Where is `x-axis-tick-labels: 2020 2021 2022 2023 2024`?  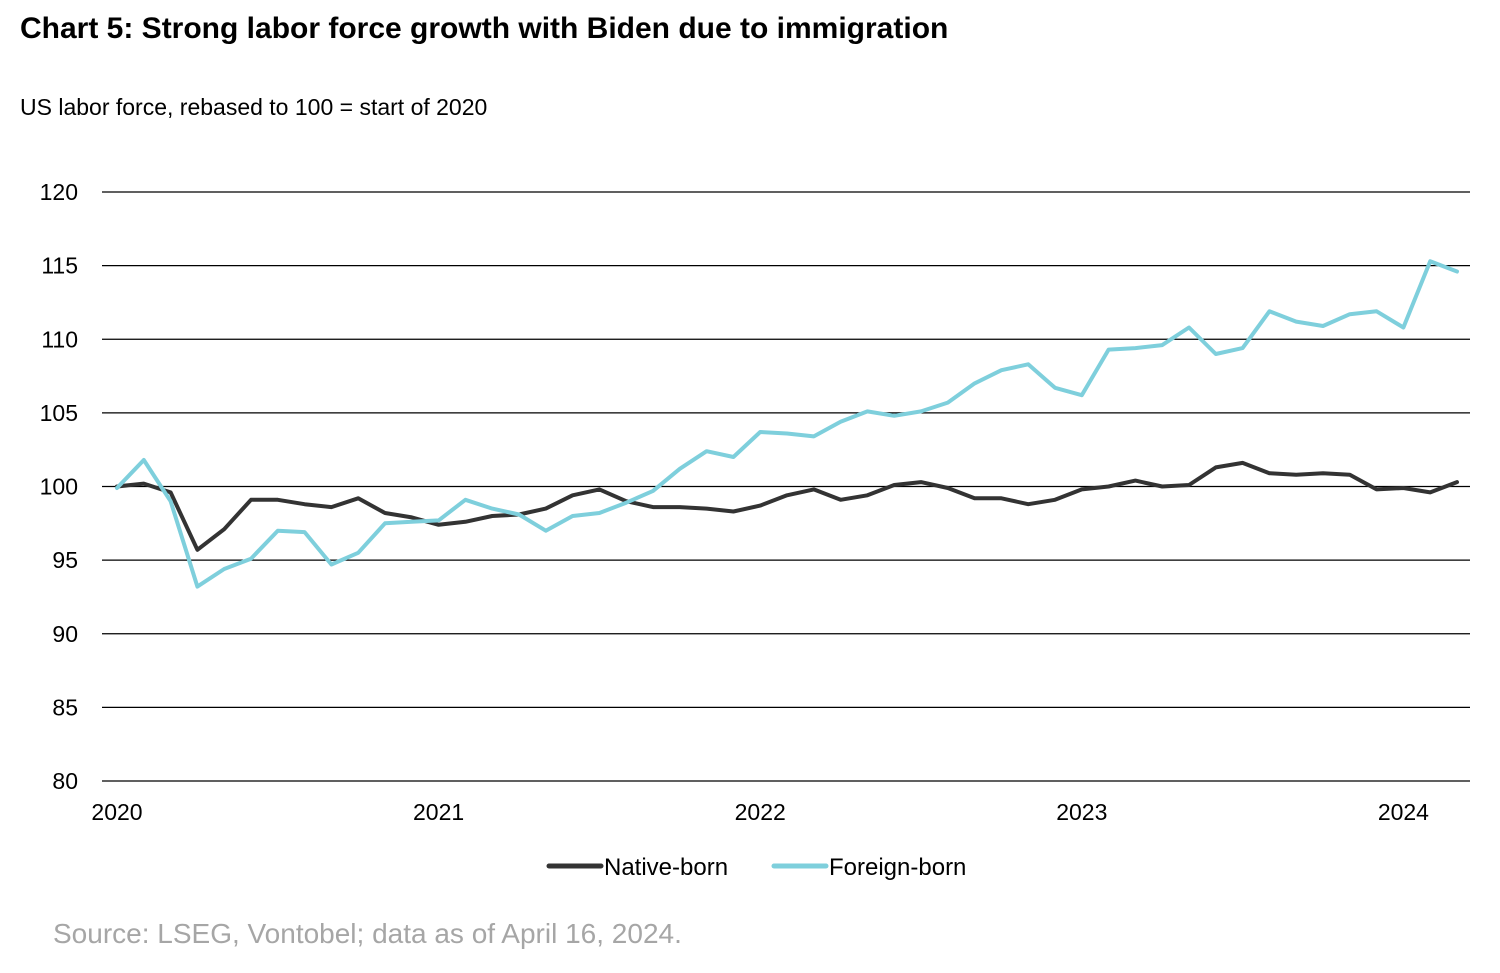
x-axis-tick-labels: 2020 2021 2022 2023 2024 is located at coordinates (760, 812).